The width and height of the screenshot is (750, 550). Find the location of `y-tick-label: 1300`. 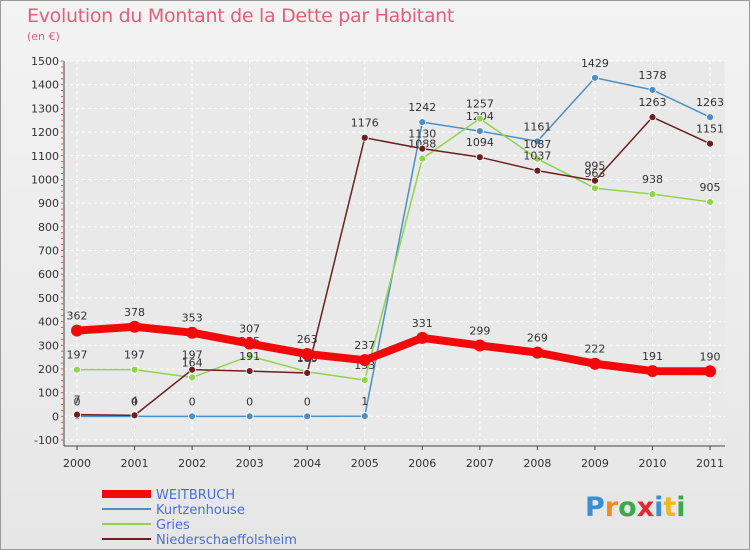

y-tick-label: 1300 is located at coordinates (45, 108).